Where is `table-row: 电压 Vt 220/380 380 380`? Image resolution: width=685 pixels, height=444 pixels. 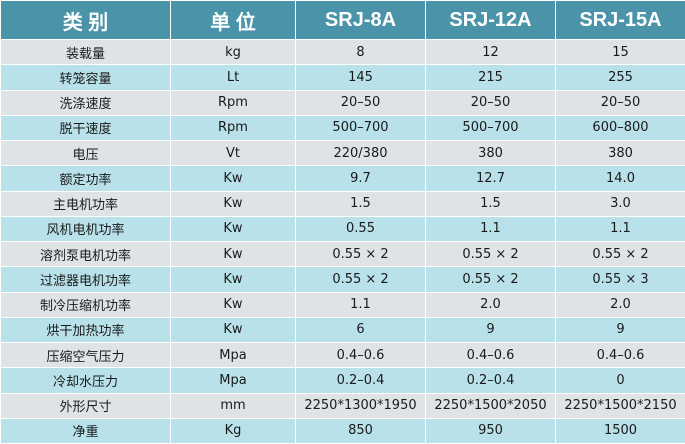
table-row: 电压 Vt 220/380 380 380 is located at coordinates (342, 153).